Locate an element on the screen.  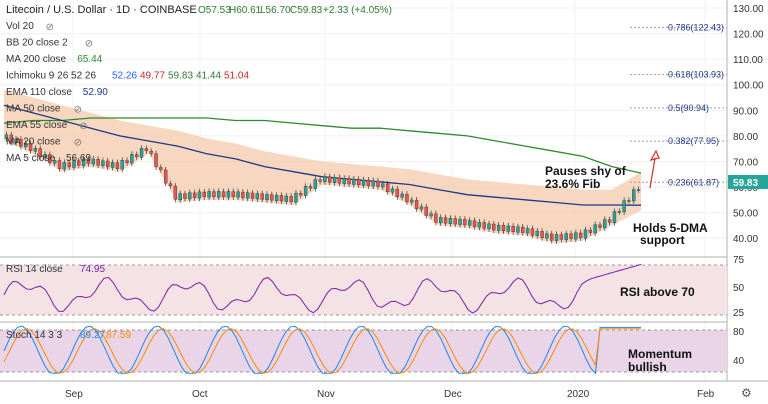
arrow-head-icon is located at coordinates (654, 155).